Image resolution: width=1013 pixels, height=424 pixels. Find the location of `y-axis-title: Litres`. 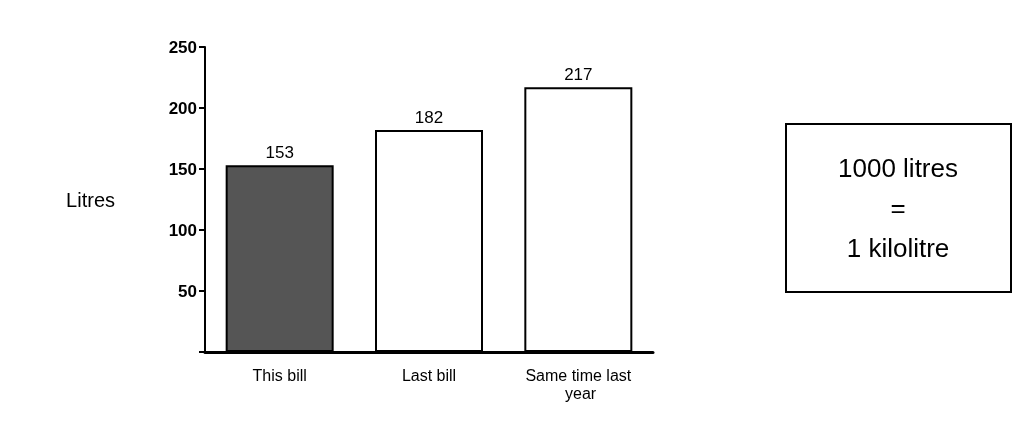

y-axis-title: Litres is located at coordinates (90, 199).